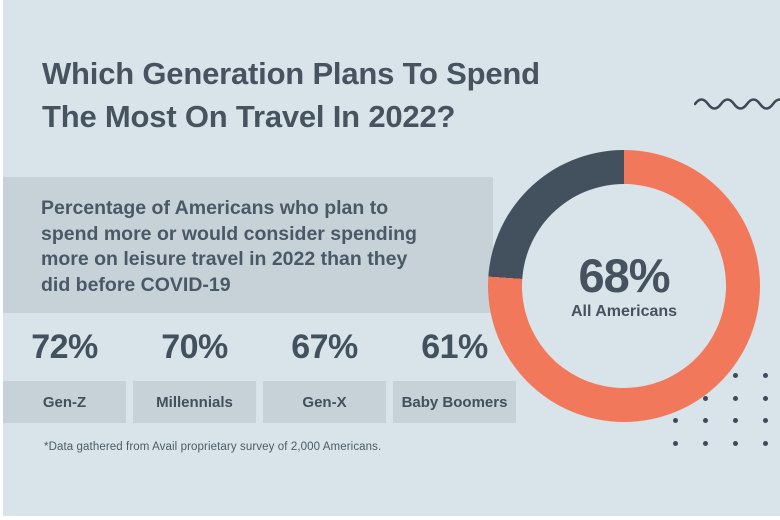 Image resolution: width=780 pixels, height=520 pixels. I want to click on dots-pattern-icon, so click(722, 411).